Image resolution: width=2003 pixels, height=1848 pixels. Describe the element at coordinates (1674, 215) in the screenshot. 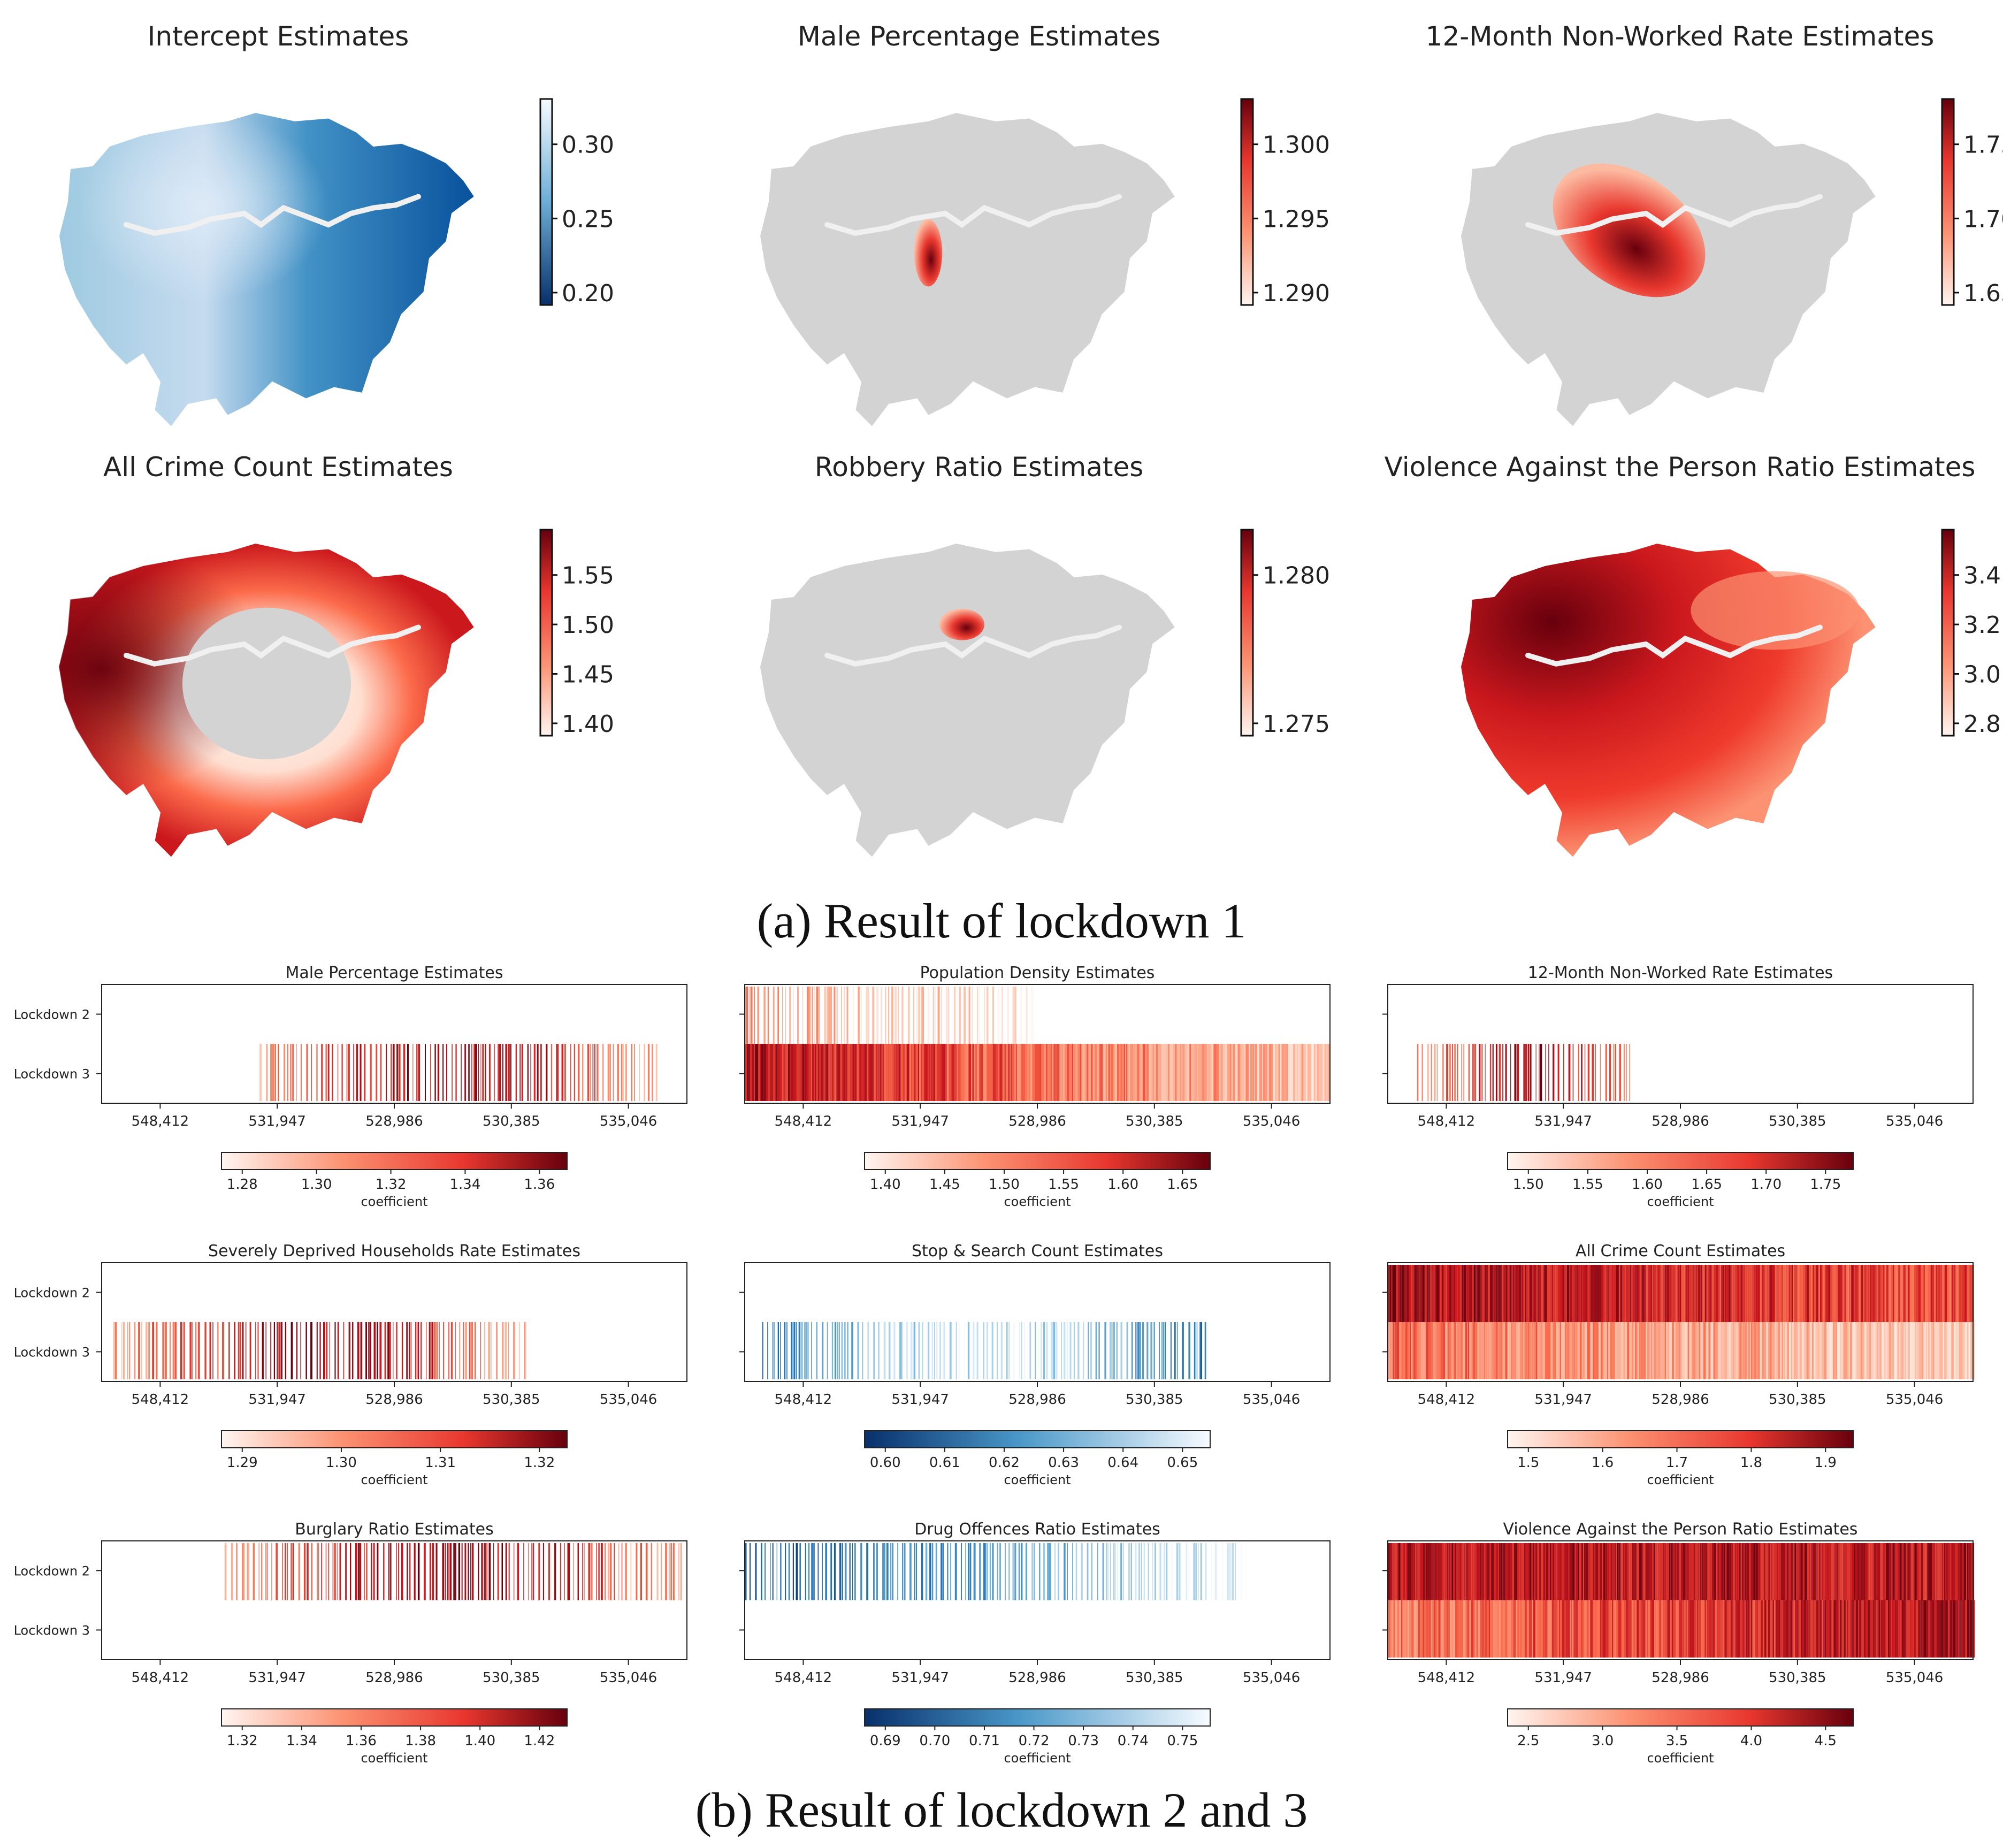

I see `thames-river` at that location.